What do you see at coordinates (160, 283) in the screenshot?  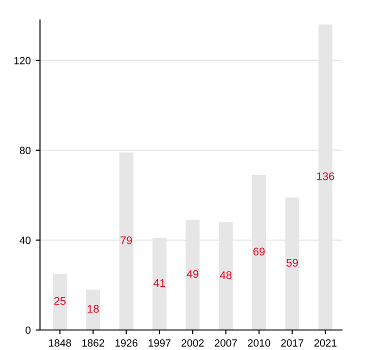 I see `data-label: 41` at bounding box center [160, 283].